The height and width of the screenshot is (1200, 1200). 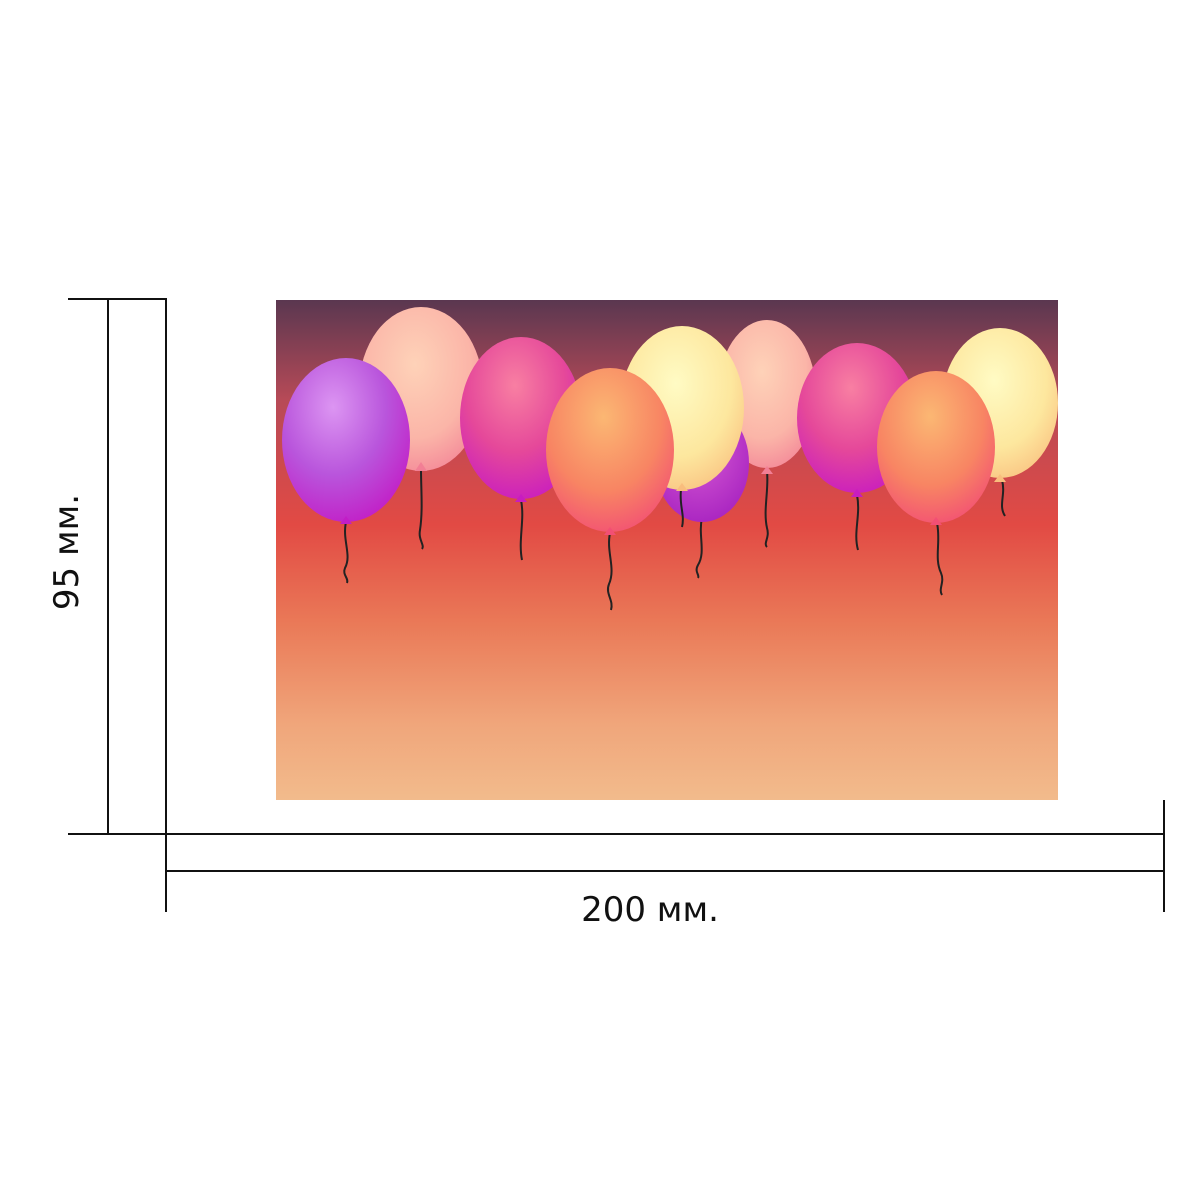 What do you see at coordinates (117, 566) in the screenshot?
I see `height-dimension` at bounding box center [117, 566].